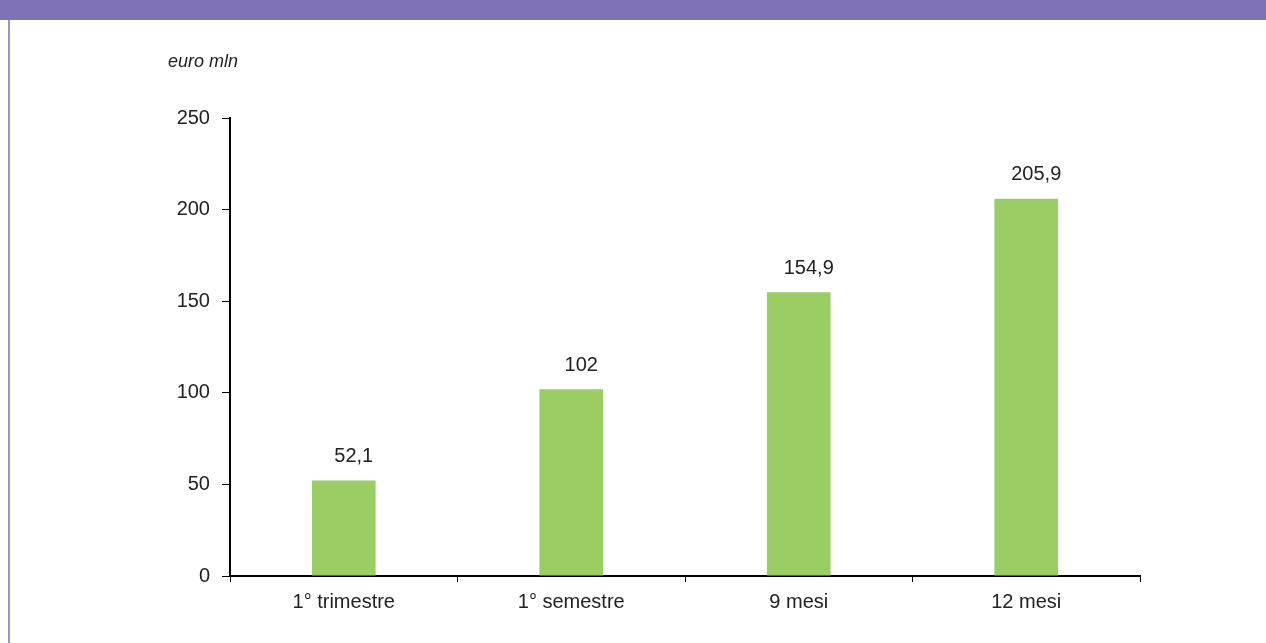 Image resolution: width=1266 pixels, height=643 pixels. I want to click on y-axis-title: euro mln, so click(203, 61).